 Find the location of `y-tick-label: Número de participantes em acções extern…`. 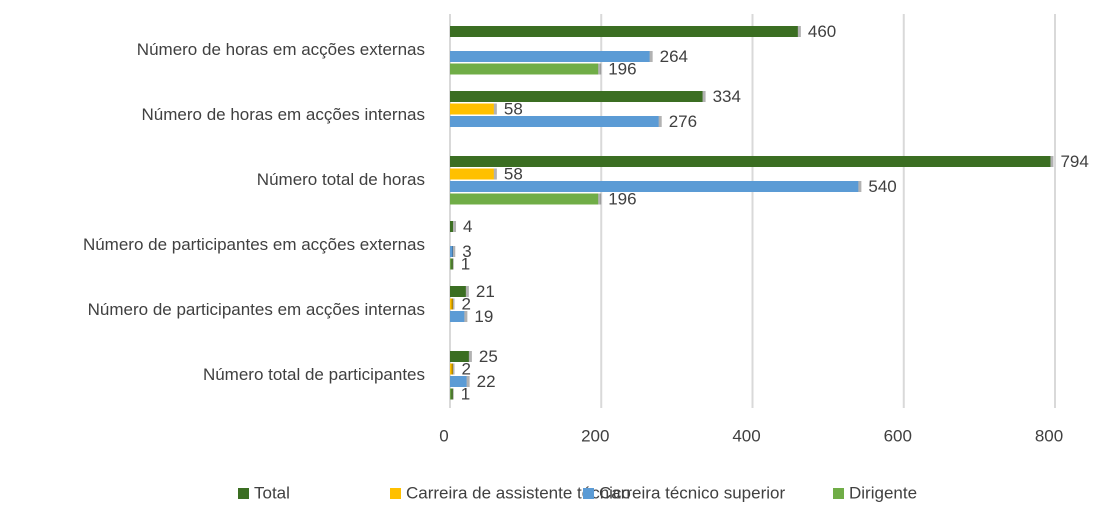

y-tick-label: Número de participantes em acções extern… is located at coordinates (254, 244).